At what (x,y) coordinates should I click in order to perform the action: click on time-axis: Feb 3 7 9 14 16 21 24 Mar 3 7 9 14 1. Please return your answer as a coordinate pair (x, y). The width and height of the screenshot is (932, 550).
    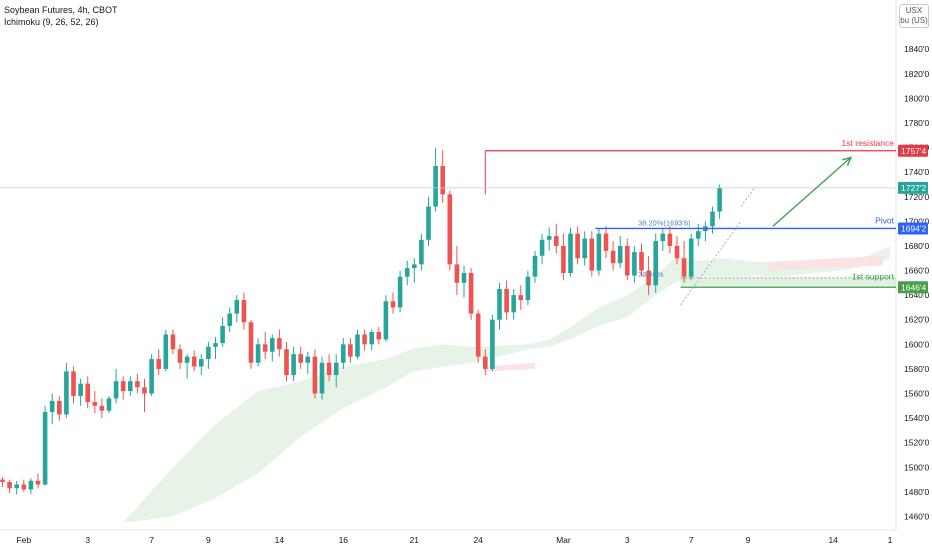
    Looking at the image, I should click on (454, 540).